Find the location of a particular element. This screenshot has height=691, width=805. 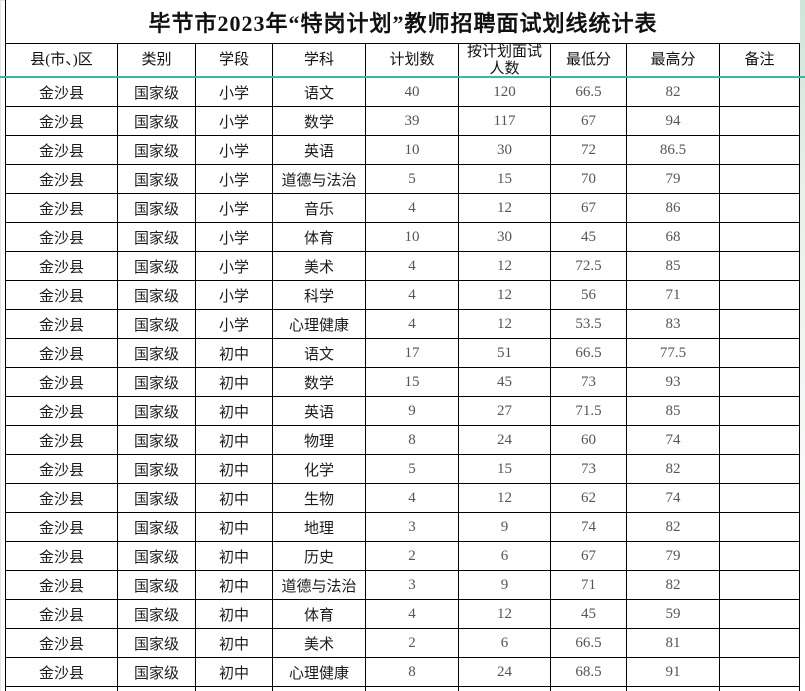

col-header-minscore: 最低分 is located at coordinates (588, 60).